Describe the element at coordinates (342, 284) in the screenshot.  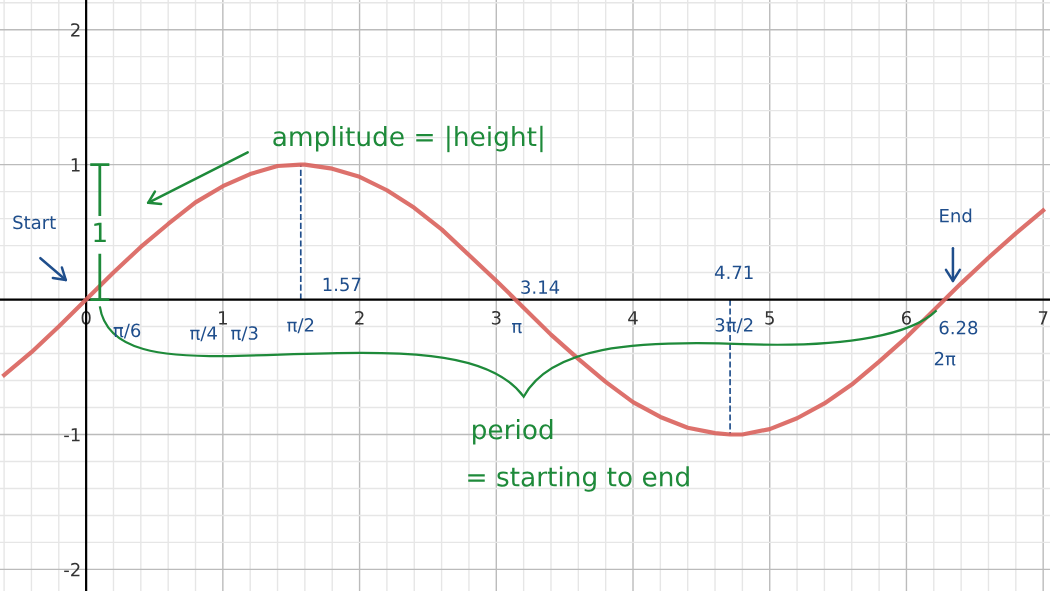
I see `annotation: 1.57` at that location.